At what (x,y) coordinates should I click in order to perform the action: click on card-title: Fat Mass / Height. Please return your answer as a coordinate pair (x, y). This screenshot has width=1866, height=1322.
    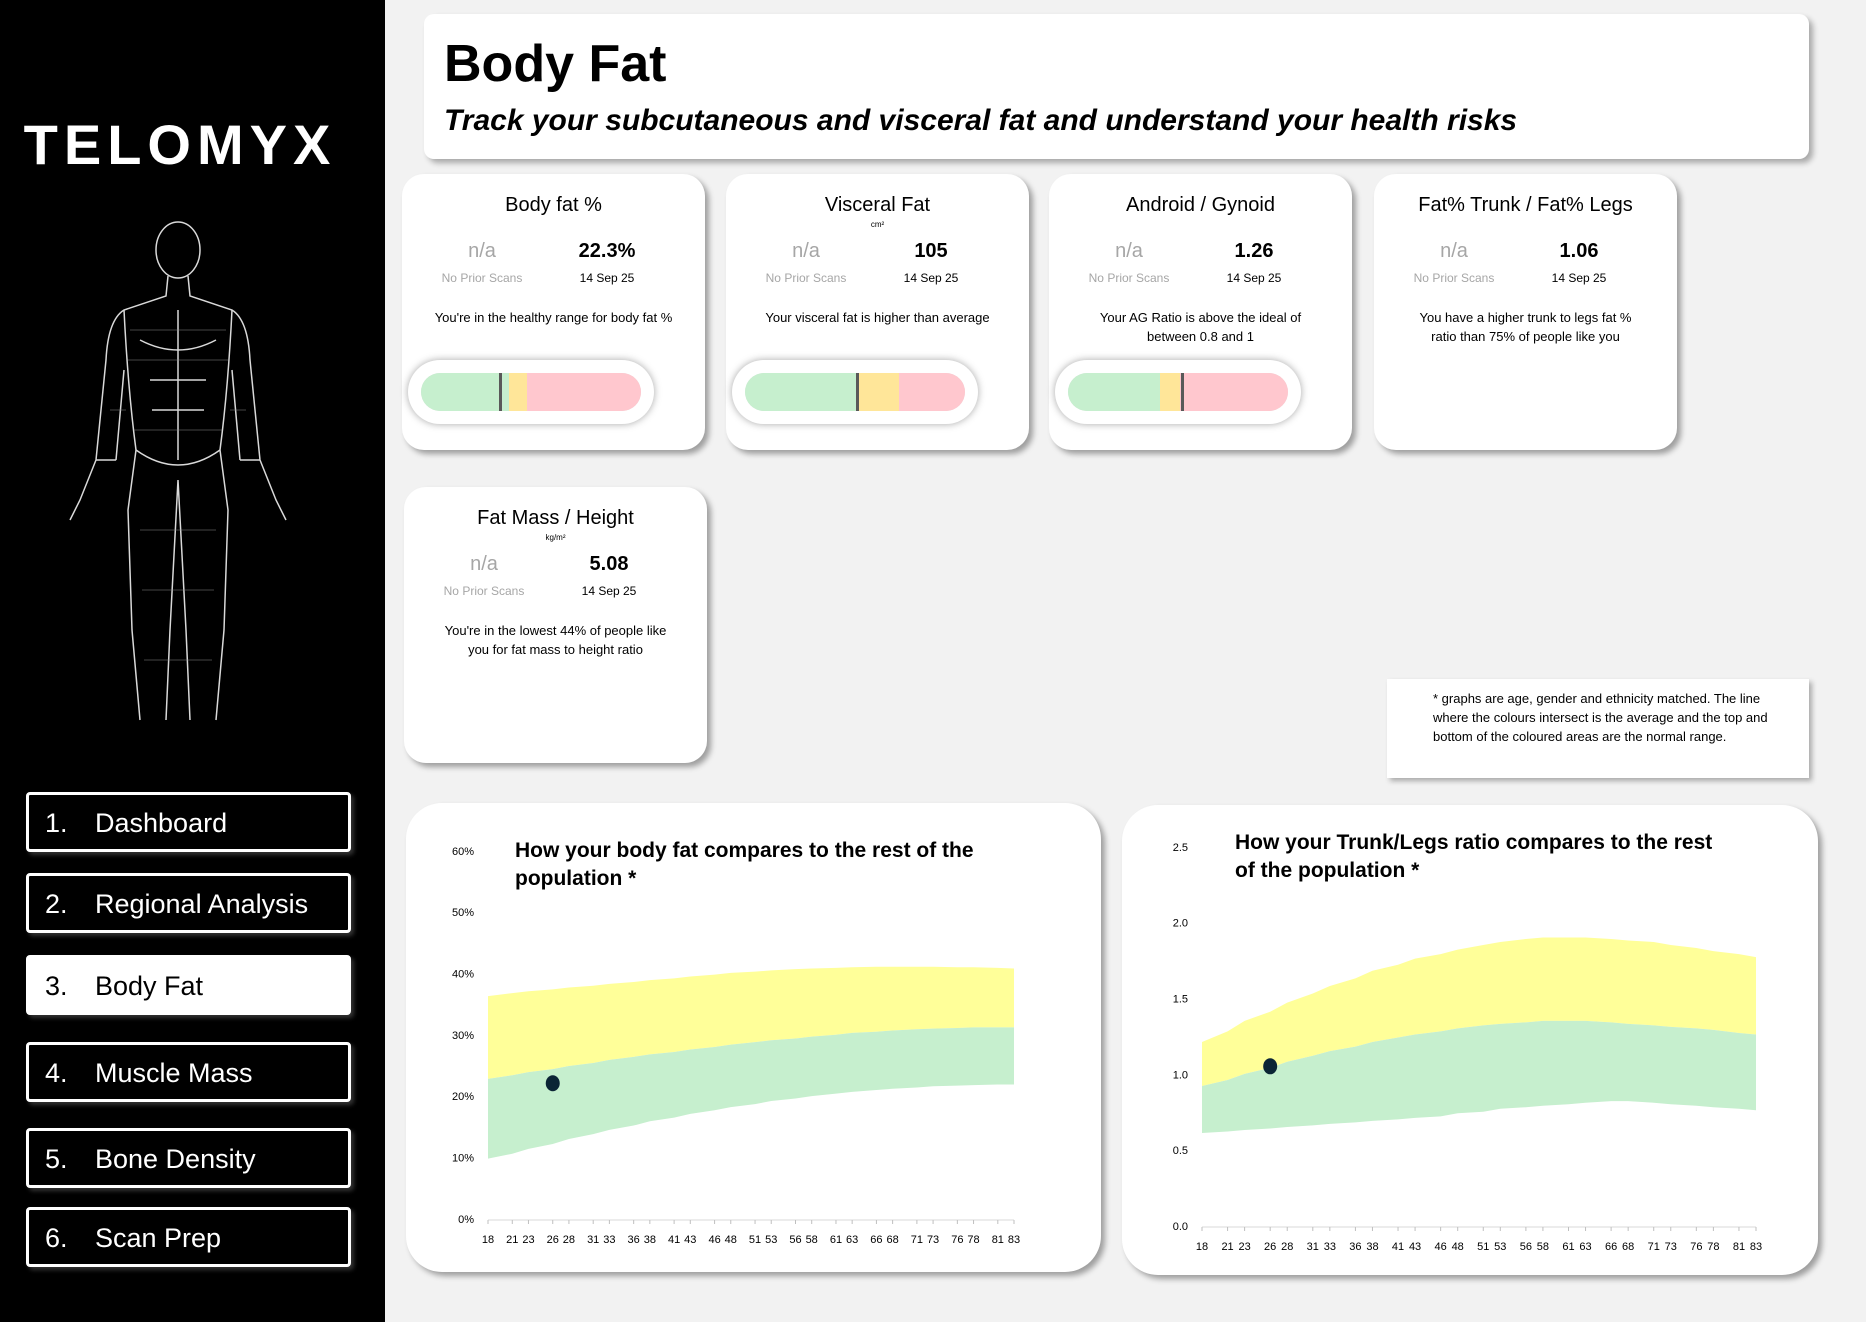
    Looking at the image, I should click on (555, 518).